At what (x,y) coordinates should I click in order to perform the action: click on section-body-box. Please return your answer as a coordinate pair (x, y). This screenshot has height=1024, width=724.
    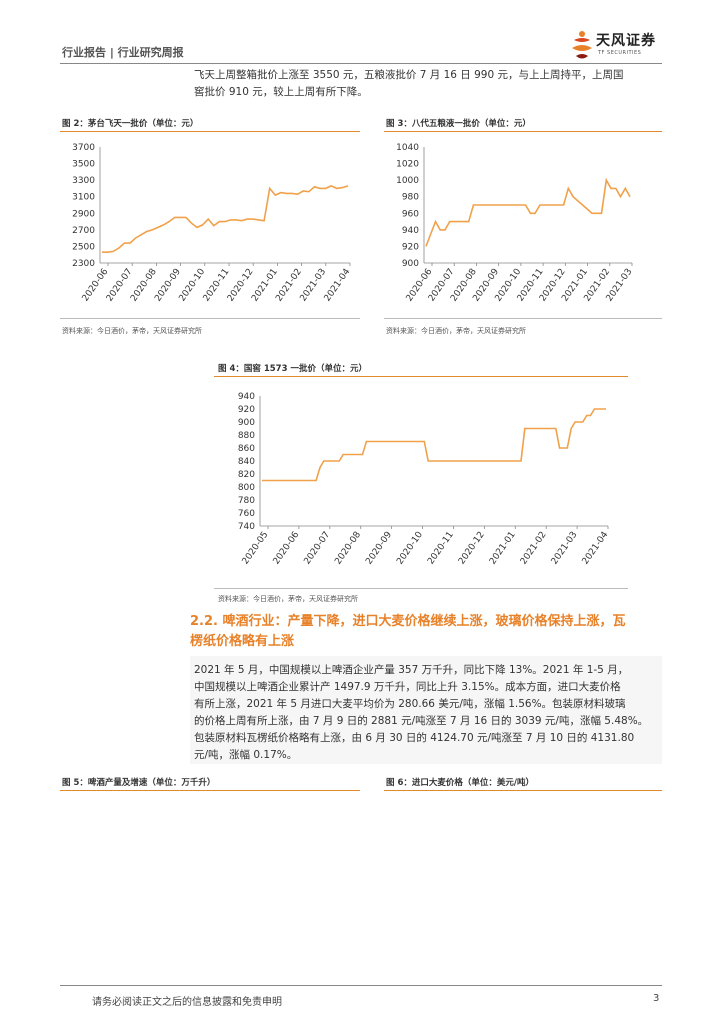
    Looking at the image, I should click on (426, 710).